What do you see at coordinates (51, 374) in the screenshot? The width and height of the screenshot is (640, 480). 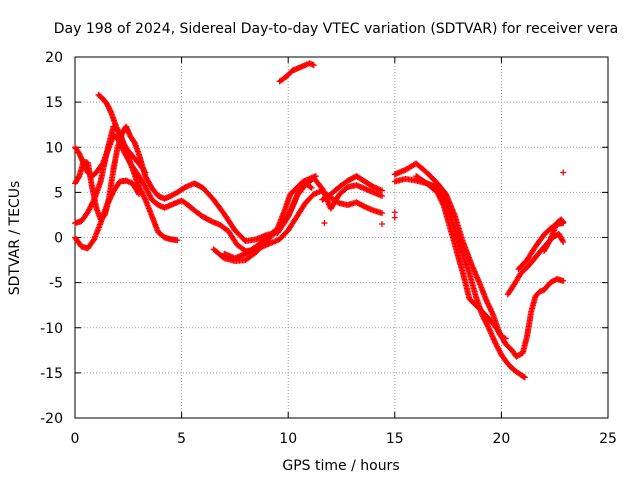 I see `y-tick-label: -15` at bounding box center [51, 374].